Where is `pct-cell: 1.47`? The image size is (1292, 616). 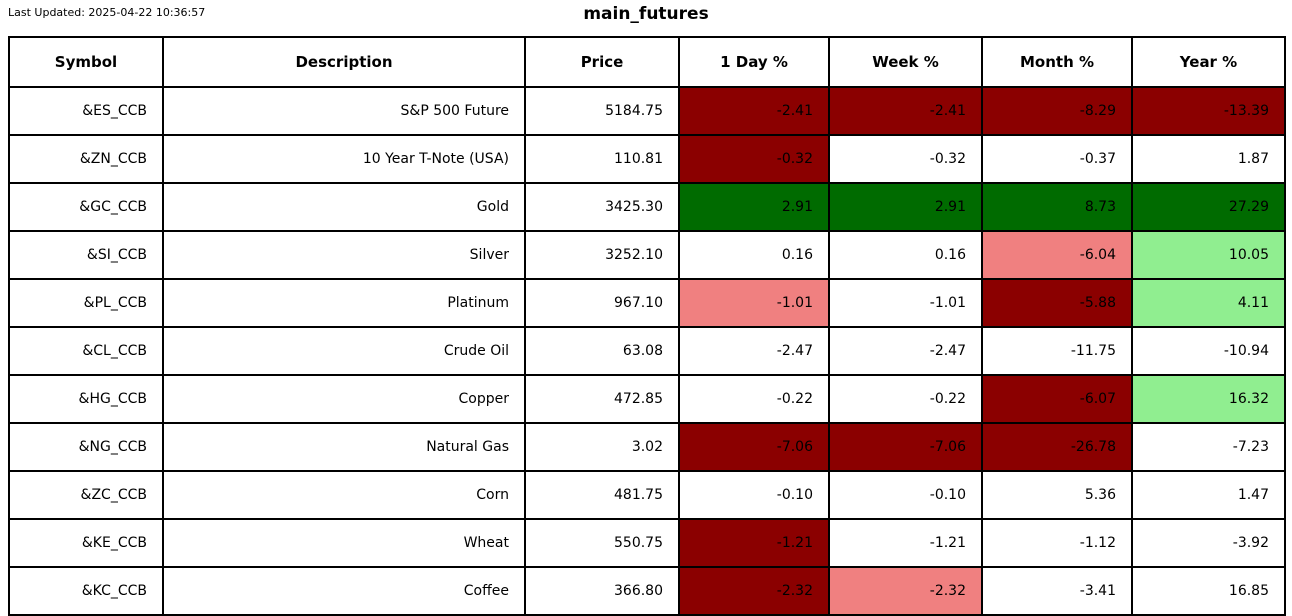 pct-cell: 1.47 is located at coordinates (1208, 495).